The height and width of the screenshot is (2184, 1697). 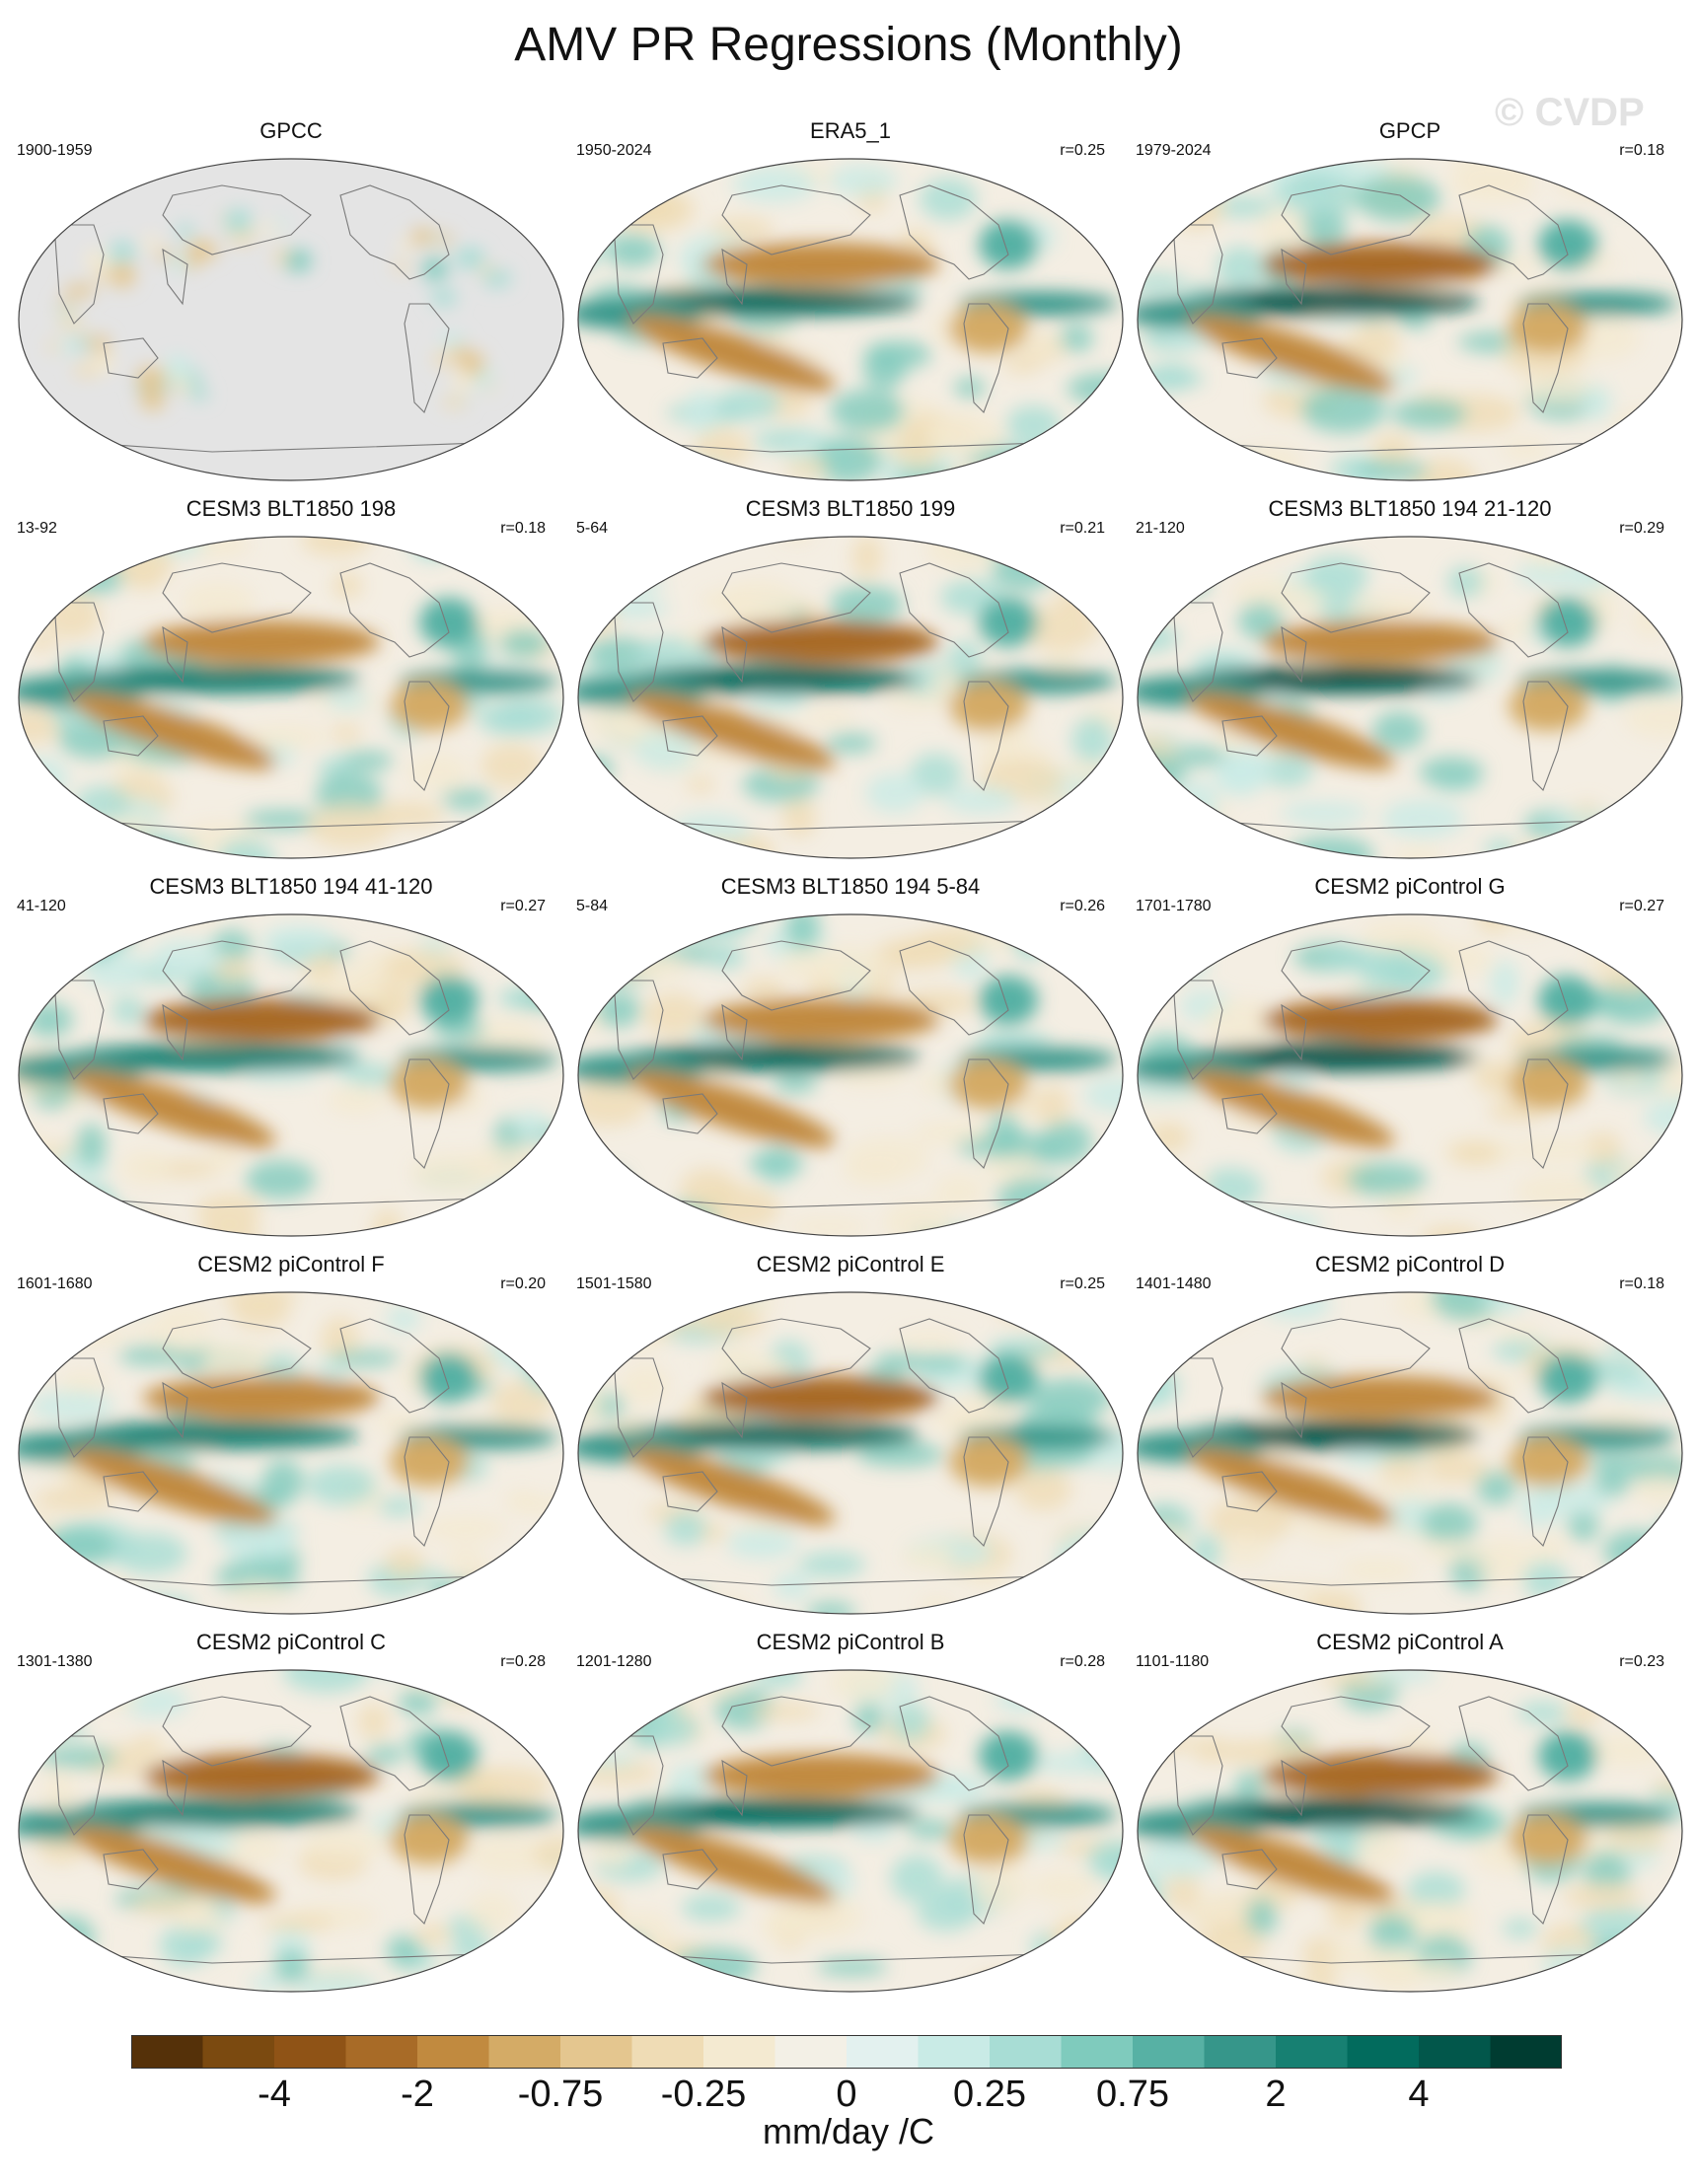 What do you see at coordinates (850, 1264) in the screenshot?
I see `panel-title: CESM2 piControl E` at bounding box center [850, 1264].